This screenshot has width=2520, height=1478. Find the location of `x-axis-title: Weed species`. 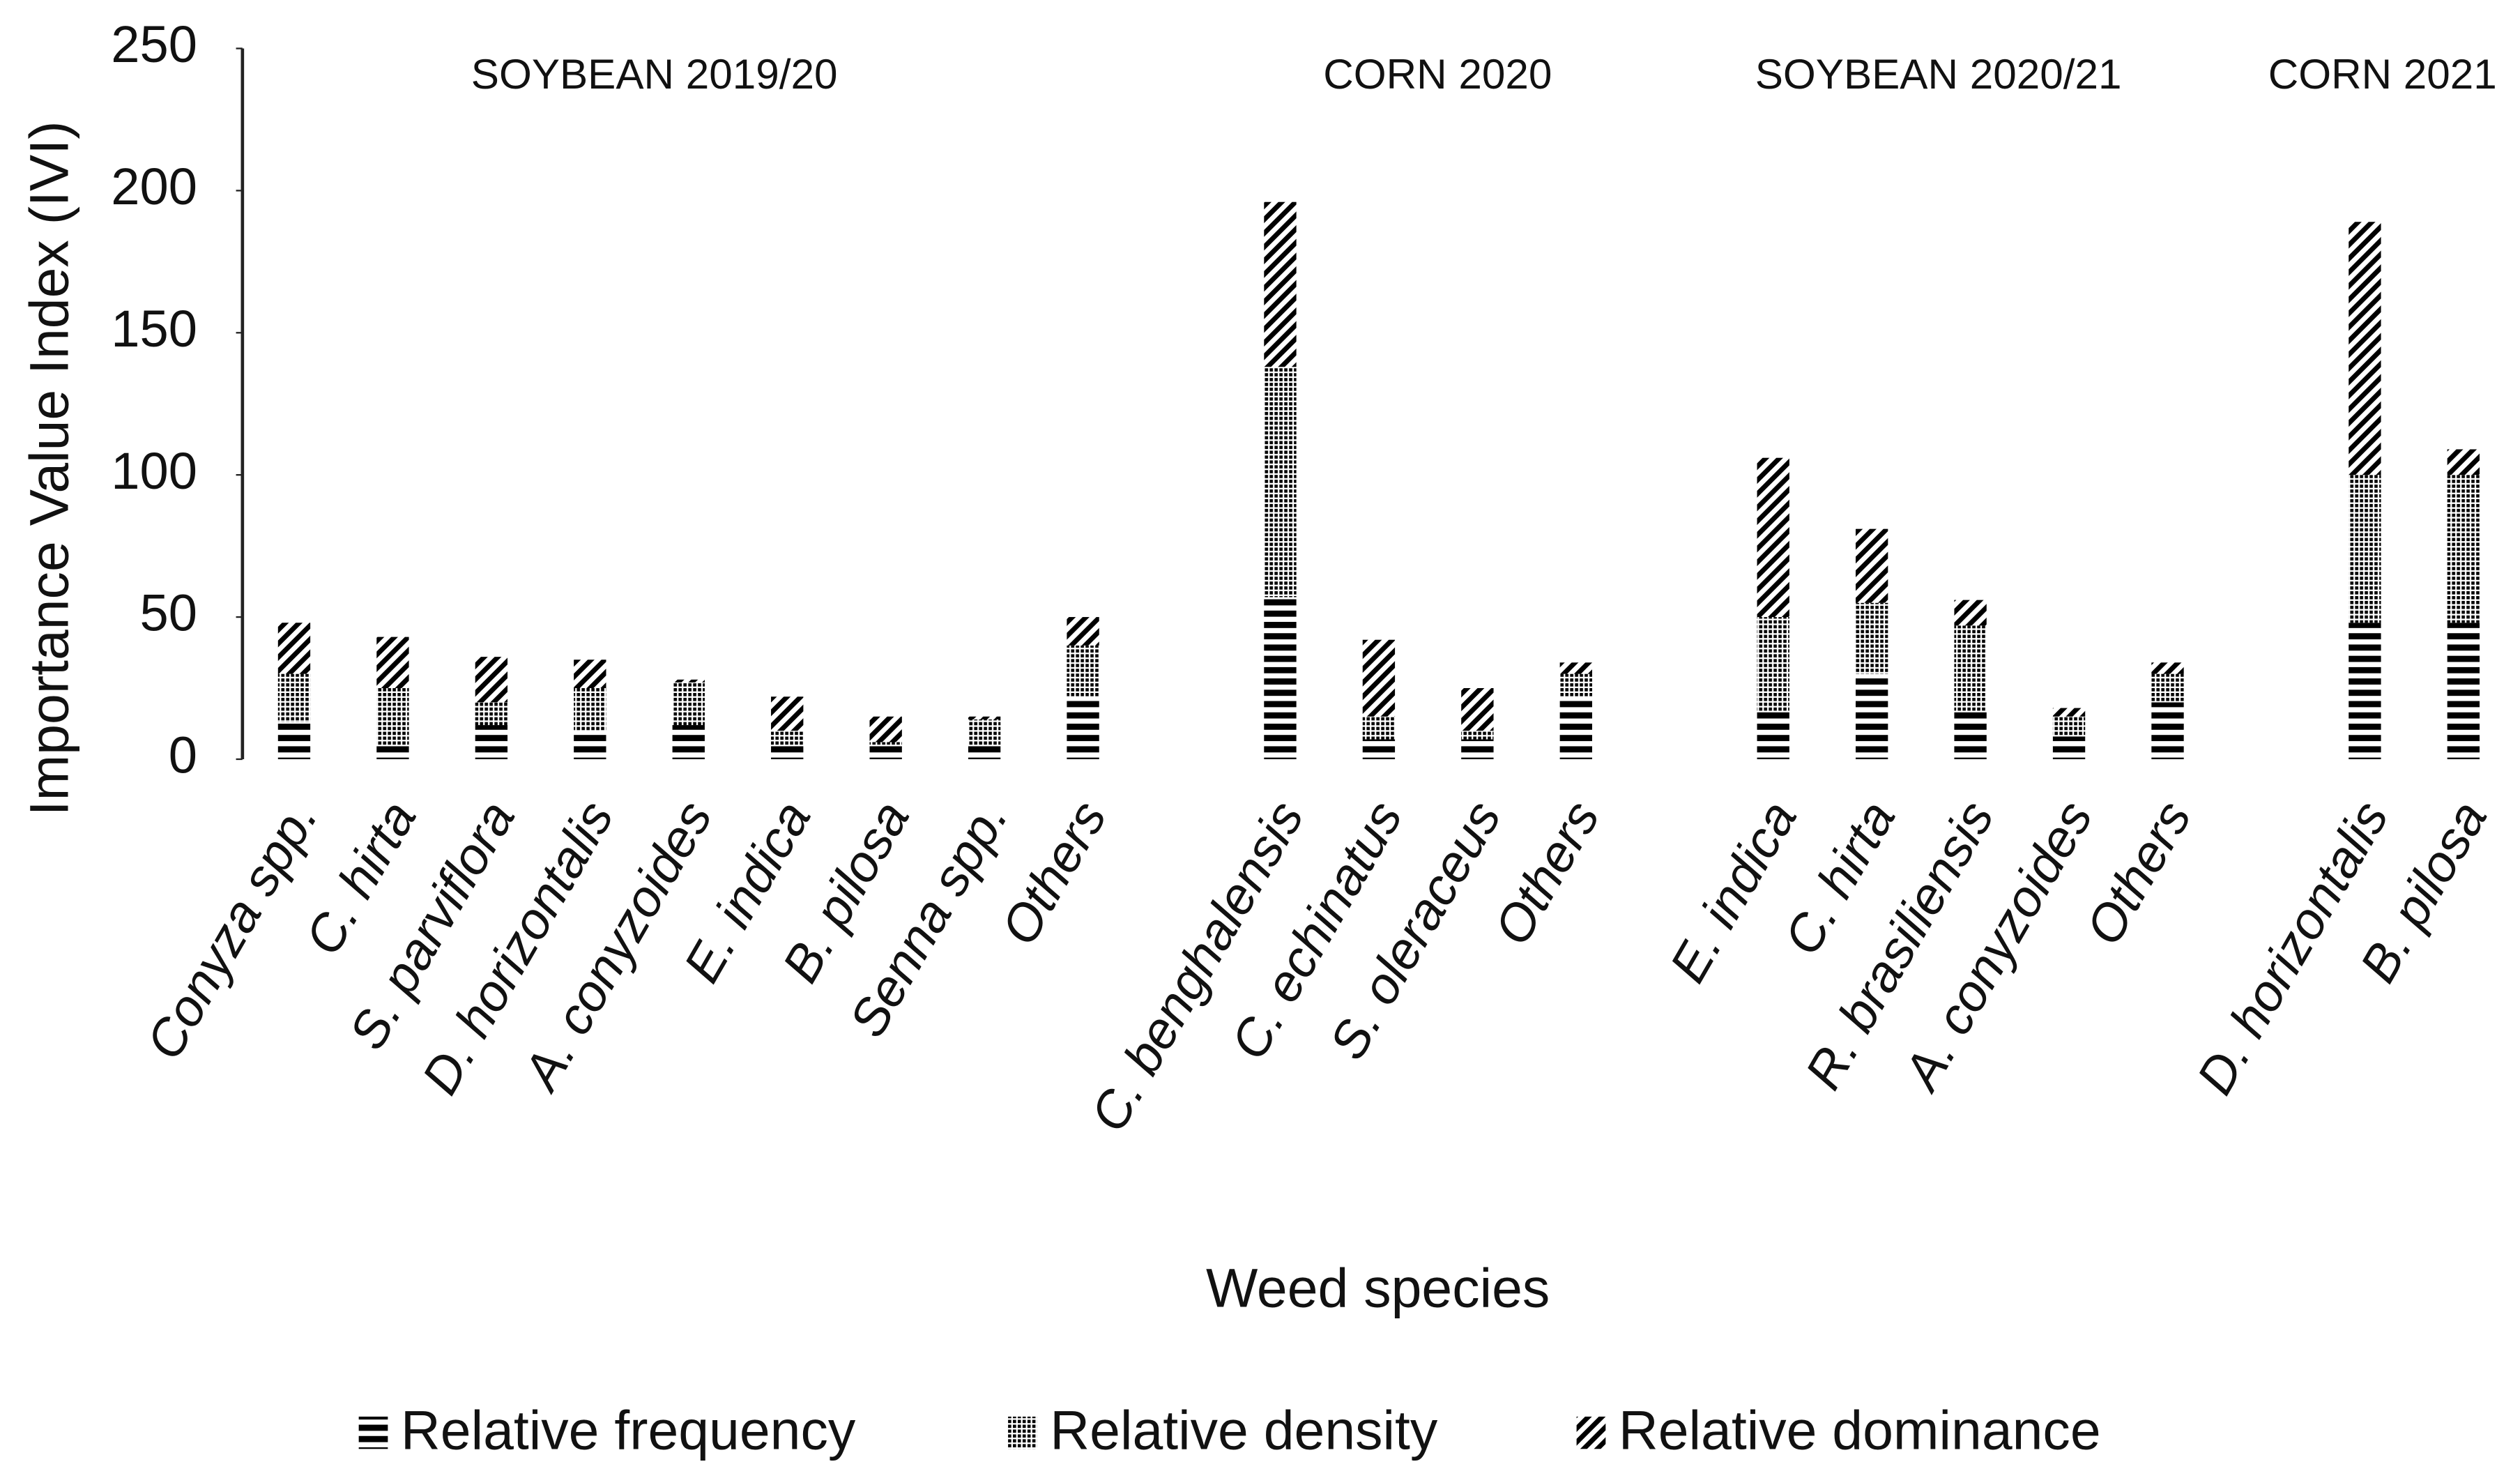

x-axis-title: Weed species is located at coordinates (1378, 1287).